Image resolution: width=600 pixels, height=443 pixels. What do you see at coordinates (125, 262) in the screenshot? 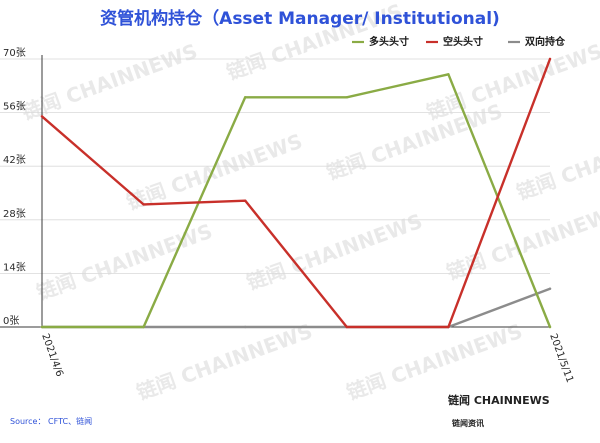
I see `watermark-text-7: 链闻 CHAINNEWS` at bounding box center [125, 262].